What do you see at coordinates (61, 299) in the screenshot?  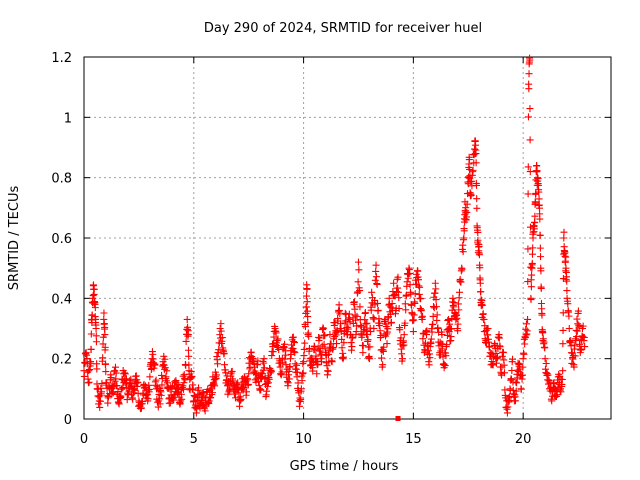 I see `y-tick-label: 0.4` at bounding box center [61, 299].